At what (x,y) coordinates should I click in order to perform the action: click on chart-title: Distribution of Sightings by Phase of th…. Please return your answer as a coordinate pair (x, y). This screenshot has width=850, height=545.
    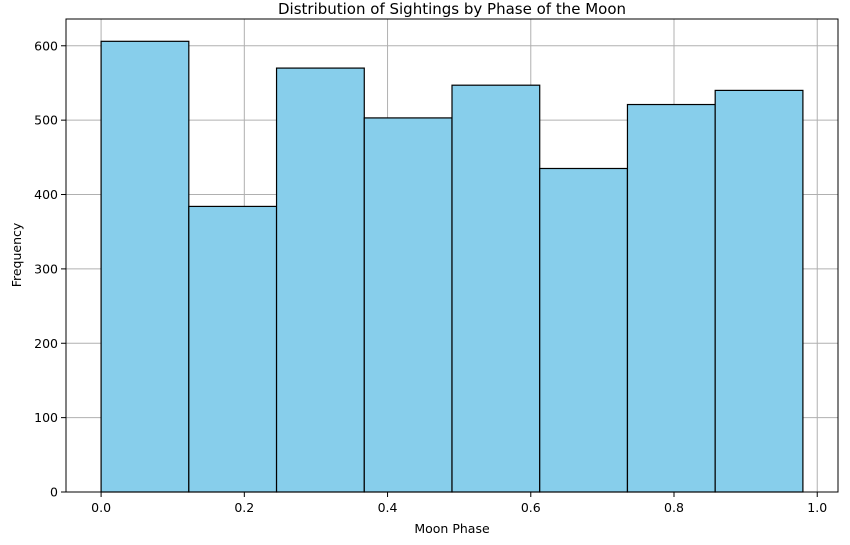
    Looking at the image, I should click on (452, 9).